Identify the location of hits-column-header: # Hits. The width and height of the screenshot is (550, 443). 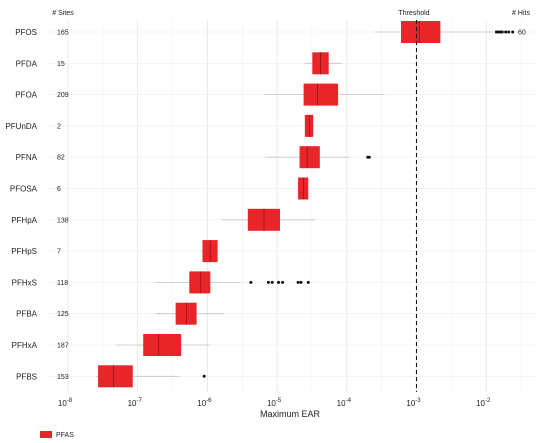
(521, 13).